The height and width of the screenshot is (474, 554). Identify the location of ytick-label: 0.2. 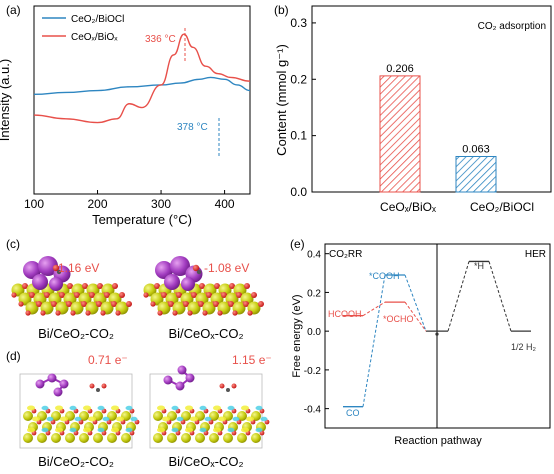
(314, 293).